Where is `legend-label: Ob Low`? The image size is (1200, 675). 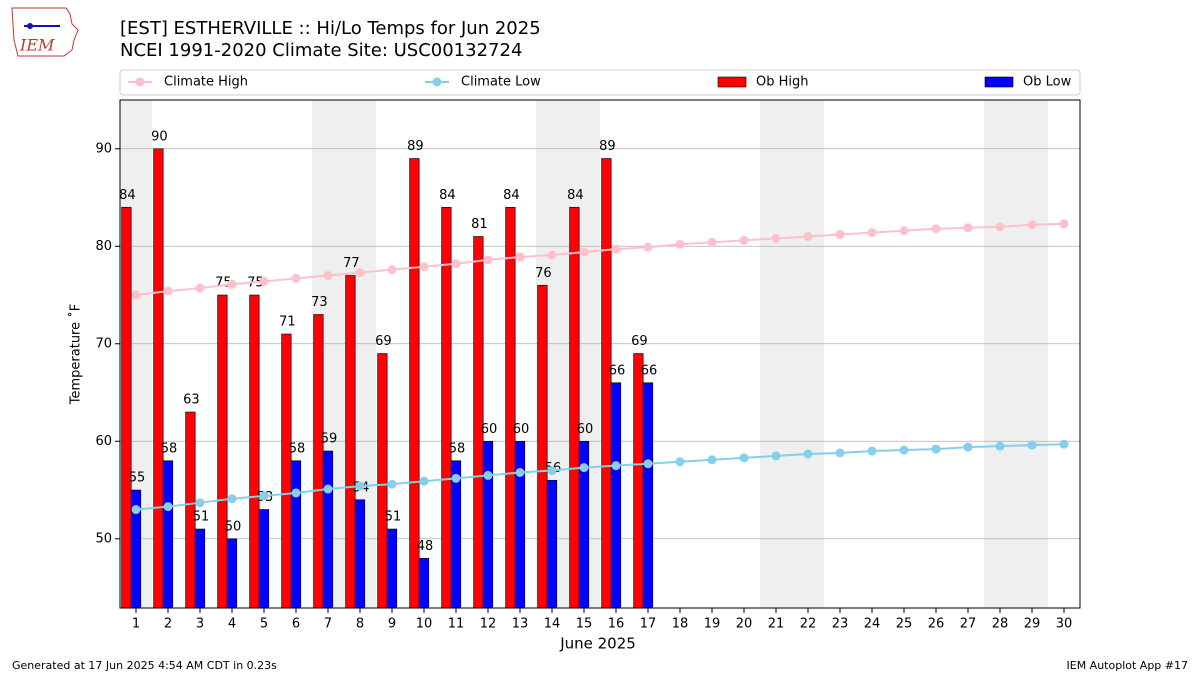 legend-label: Ob Low is located at coordinates (1047, 82).